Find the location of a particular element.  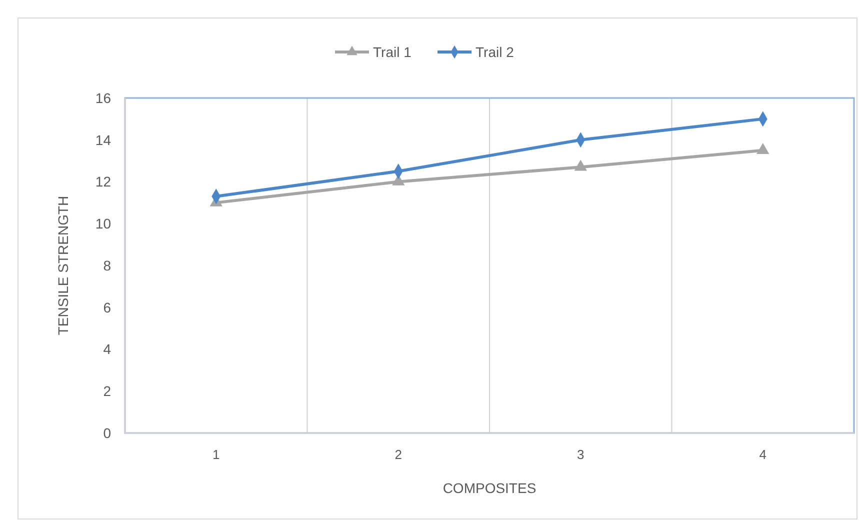

y-tick-label: 16 is located at coordinates (103, 98).